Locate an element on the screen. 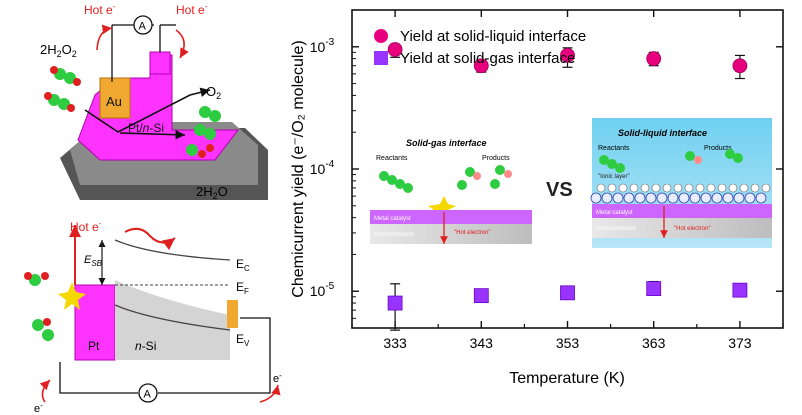 Image resolution: width=802 pixels, height=415 pixels. circuit-wire is located at coordinates (98, 378).